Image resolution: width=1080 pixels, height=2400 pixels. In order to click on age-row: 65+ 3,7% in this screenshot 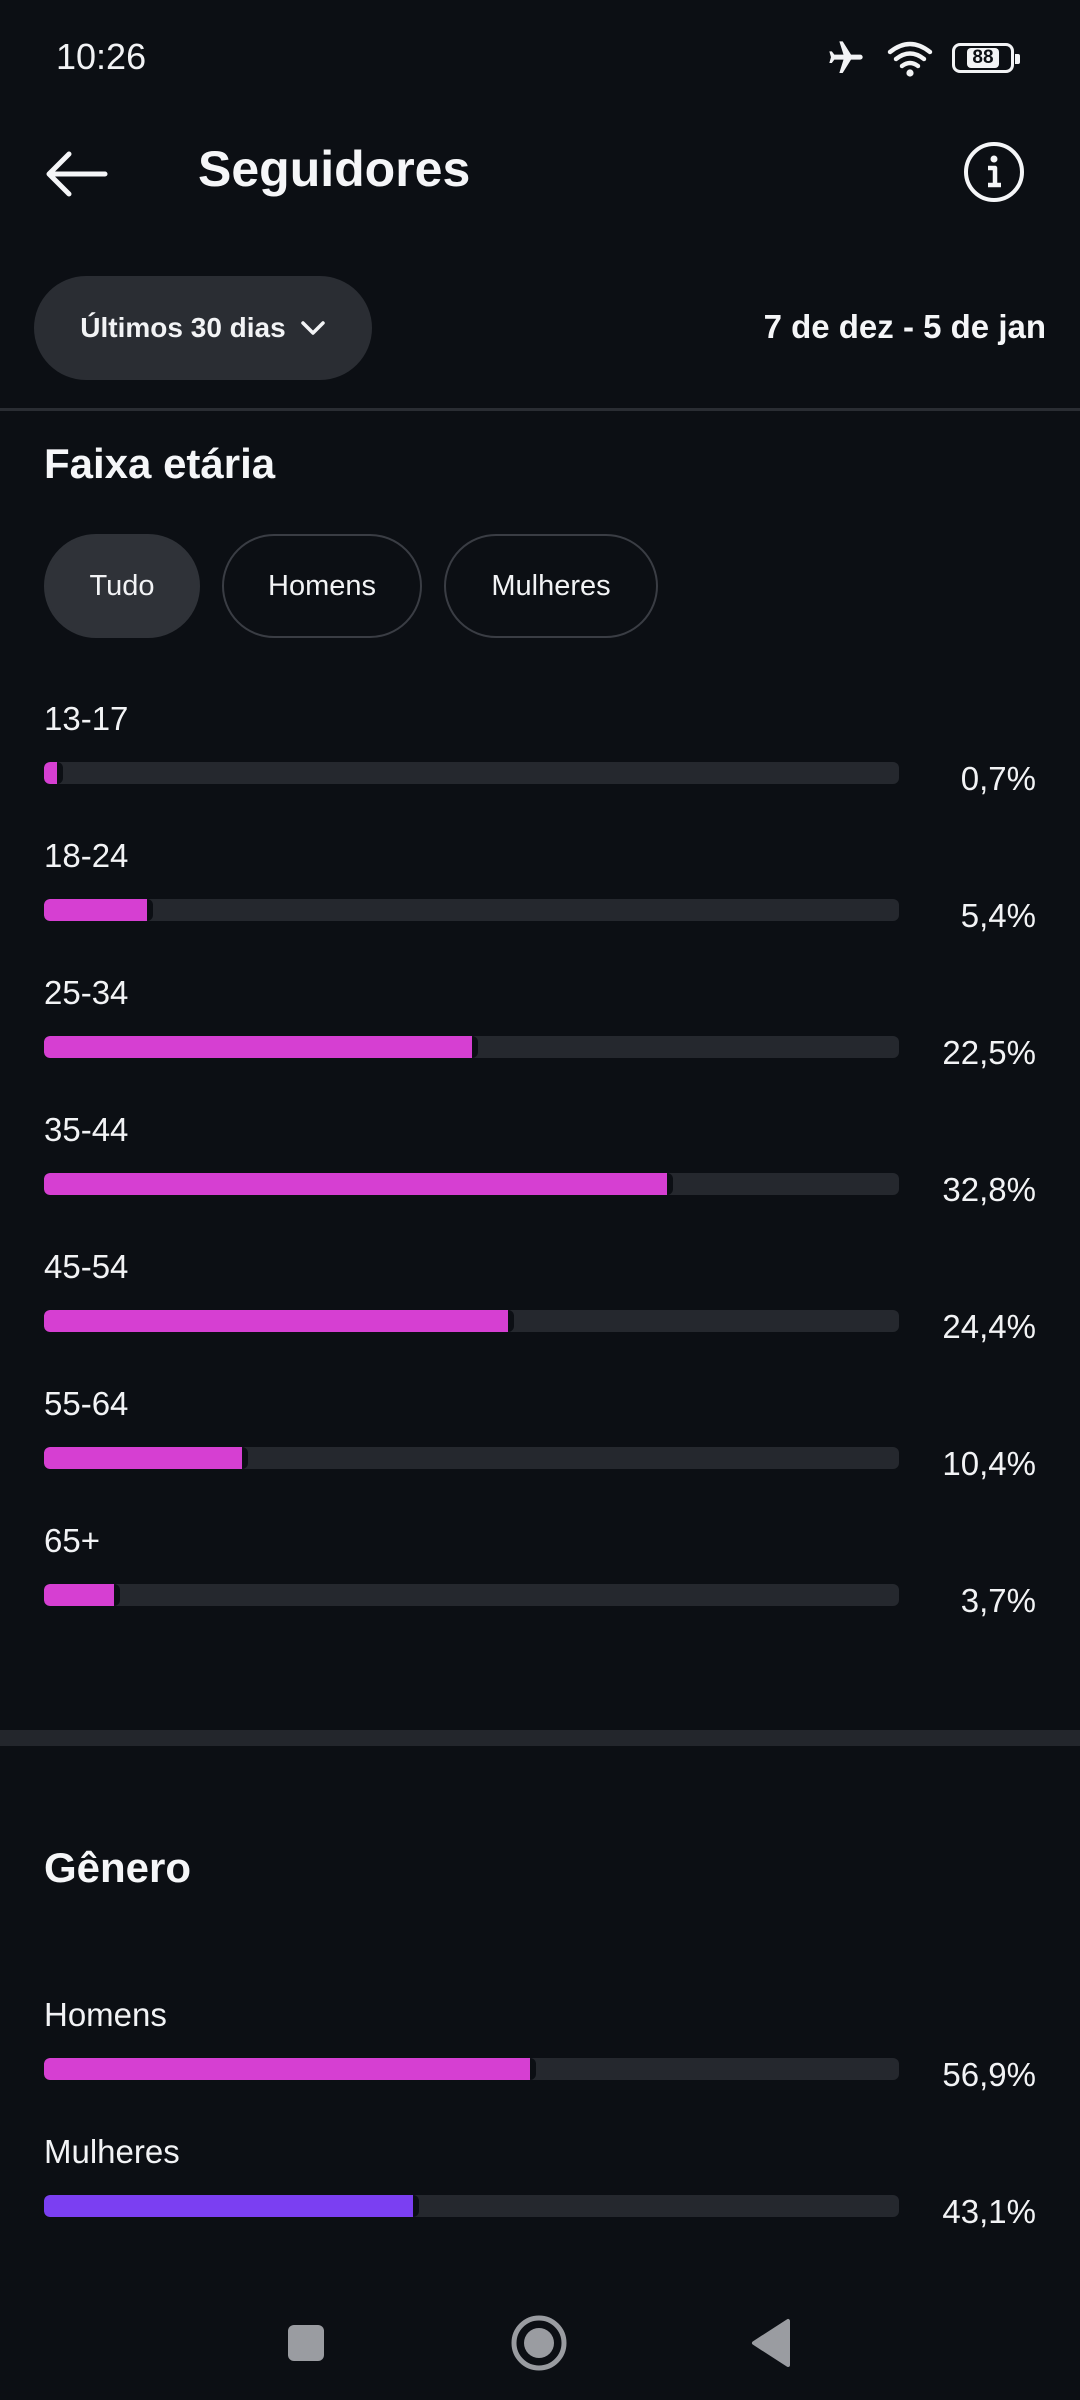, I will do `click(540, 1587)`.